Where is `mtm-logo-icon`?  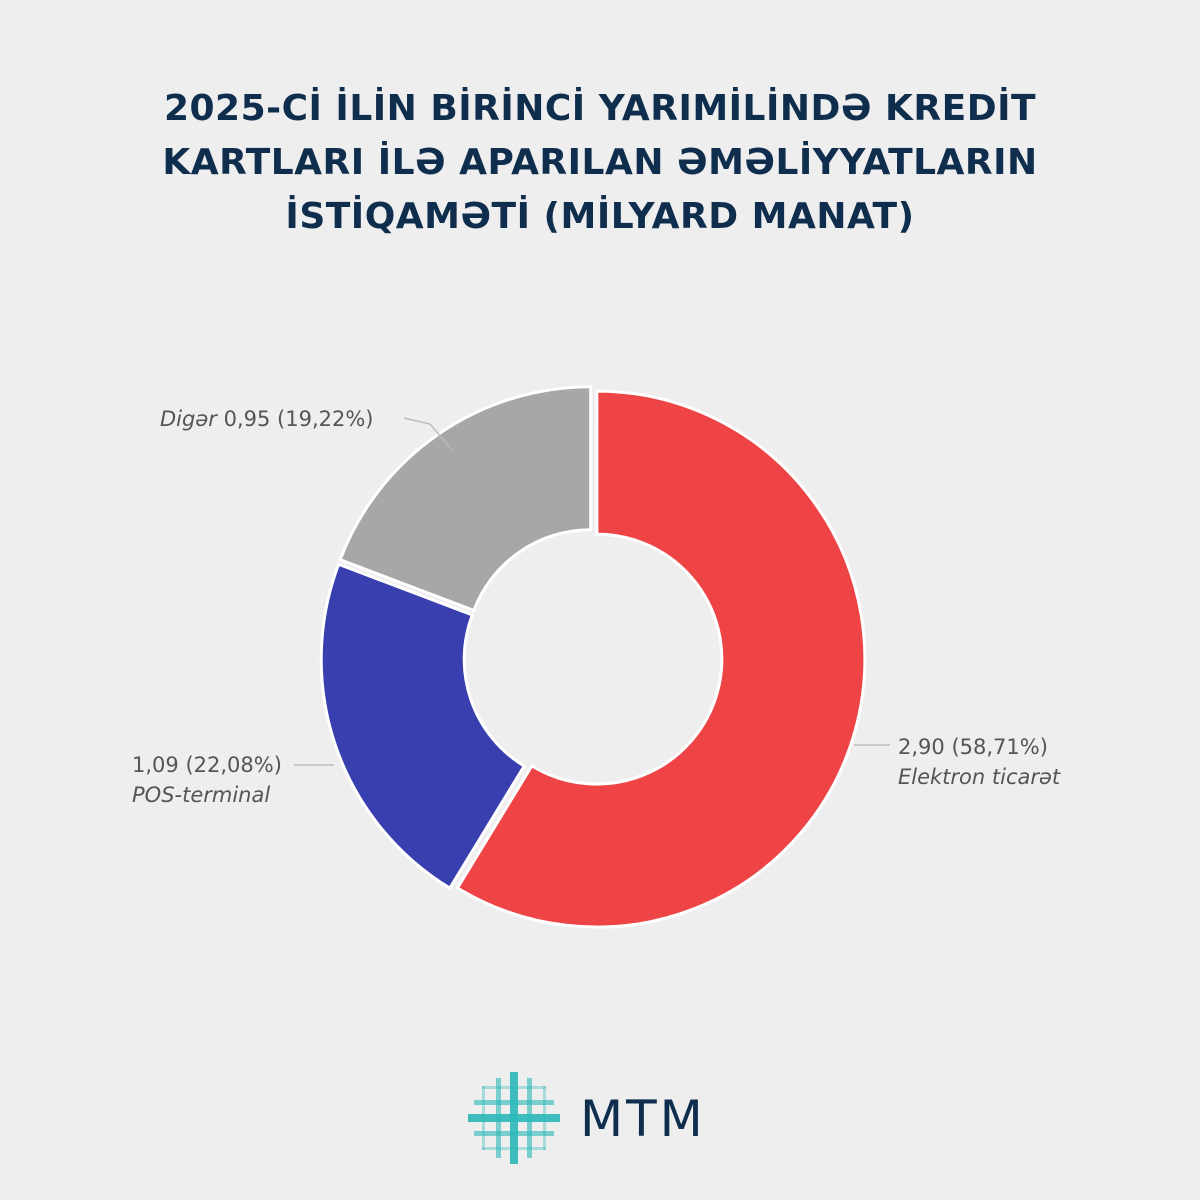 mtm-logo-icon is located at coordinates (514, 1118).